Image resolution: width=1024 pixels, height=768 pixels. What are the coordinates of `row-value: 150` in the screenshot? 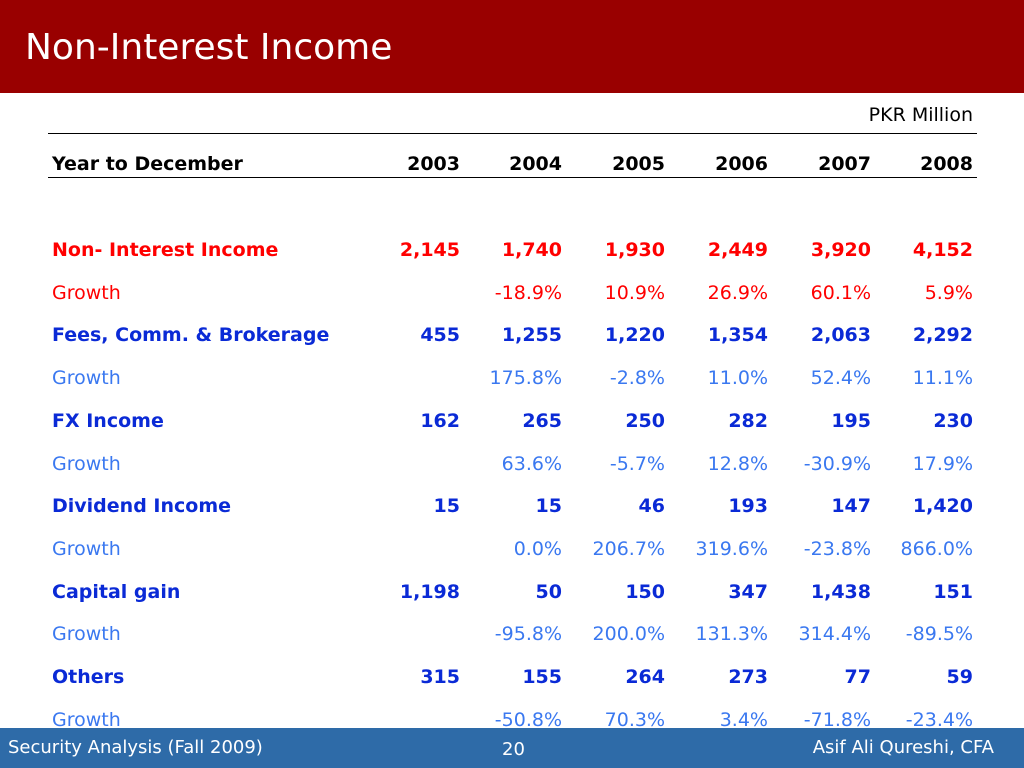 It's located at (645, 591).